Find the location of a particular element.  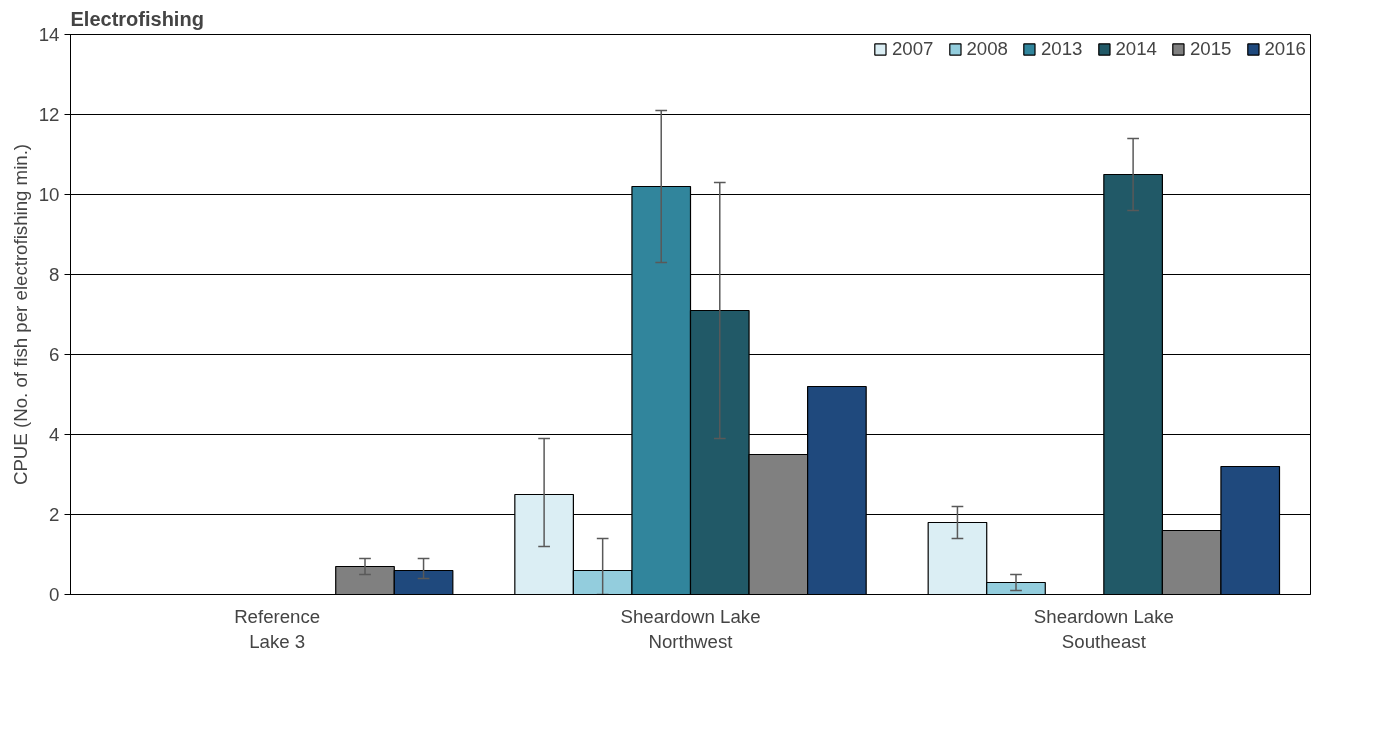

legend-label: 2014 is located at coordinates (1136, 49).